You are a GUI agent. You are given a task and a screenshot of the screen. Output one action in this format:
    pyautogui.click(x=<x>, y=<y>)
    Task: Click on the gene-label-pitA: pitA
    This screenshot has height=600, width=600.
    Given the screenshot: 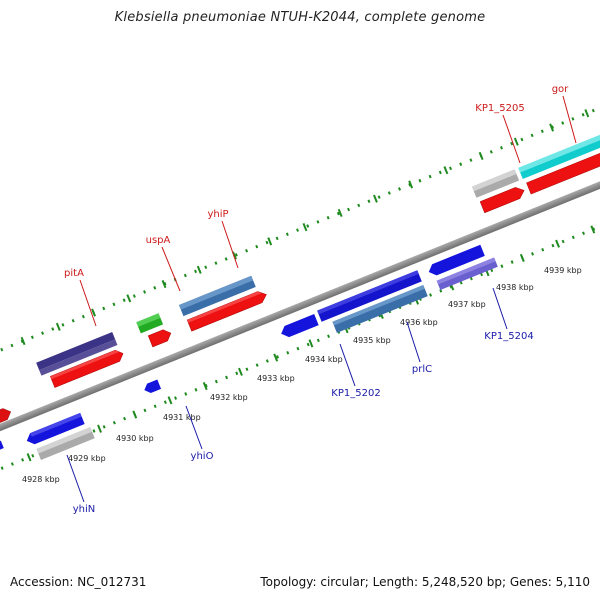 What is the action you would take?
    pyautogui.click(x=74, y=273)
    